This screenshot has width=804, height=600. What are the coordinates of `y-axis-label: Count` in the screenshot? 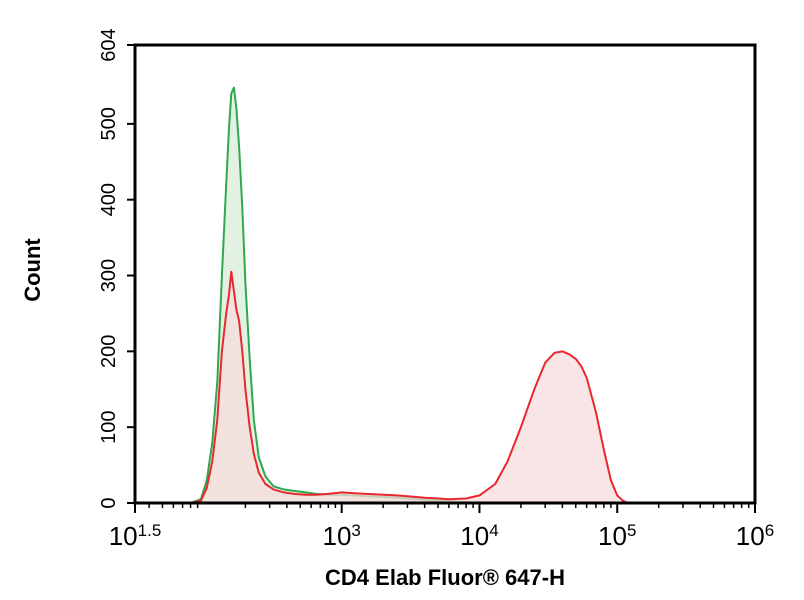 It's located at (32, 270).